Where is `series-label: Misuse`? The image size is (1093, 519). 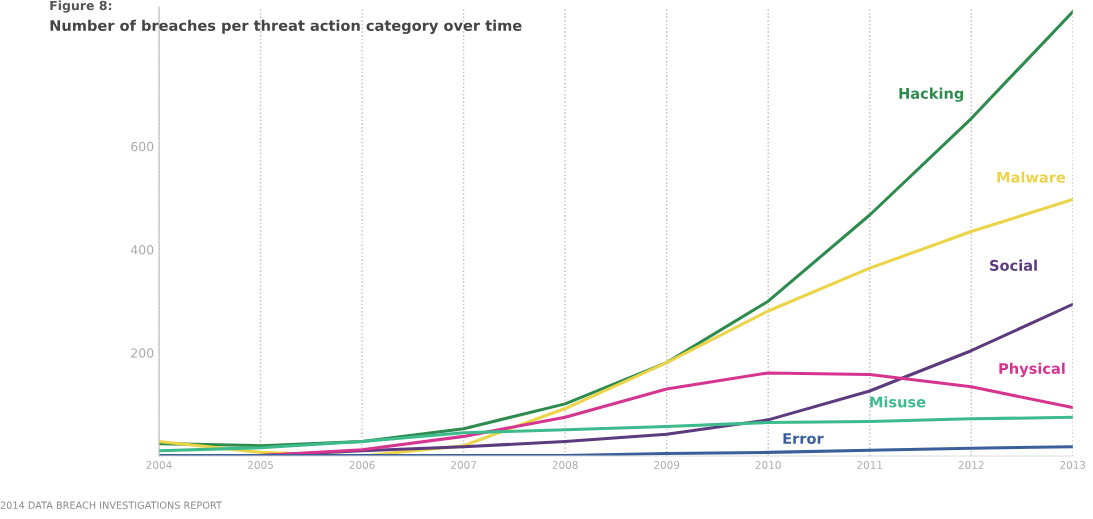 series-label: Misuse is located at coordinates (898, 402).